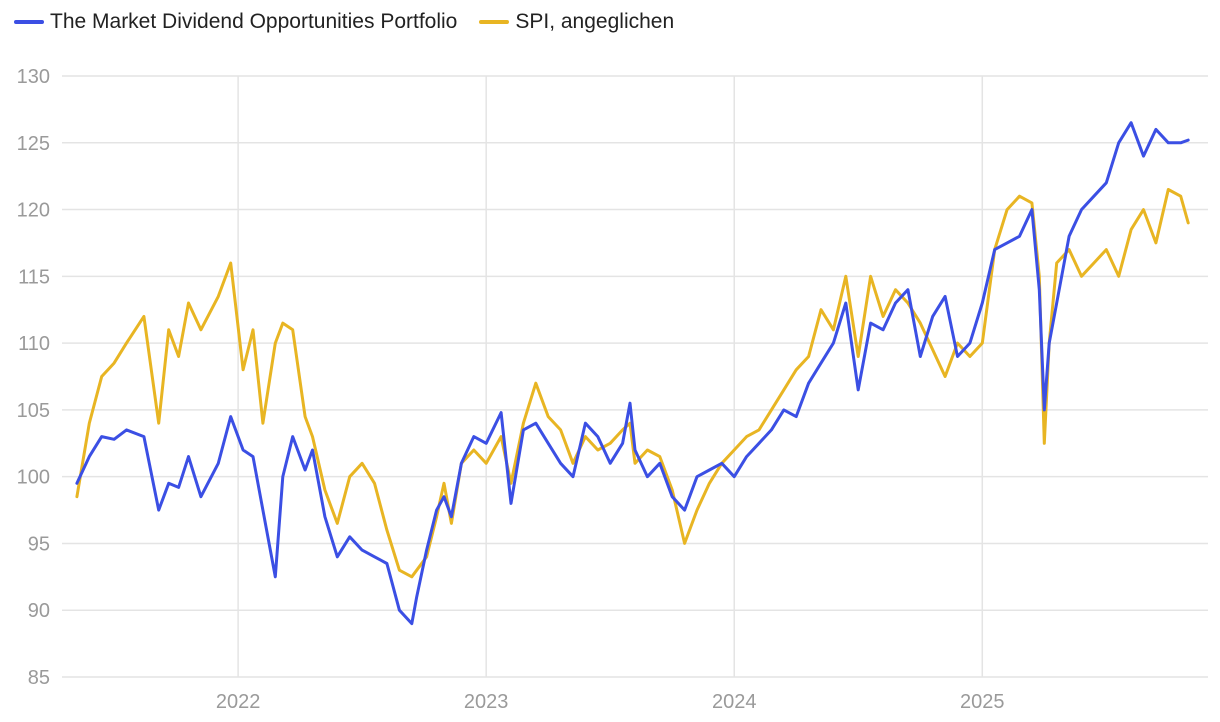 This screenshot has width=1220, height=722. Describe the element at coordinates (29, 22) in the screenshot. I see `legend-swatch-portfolio` at that location.